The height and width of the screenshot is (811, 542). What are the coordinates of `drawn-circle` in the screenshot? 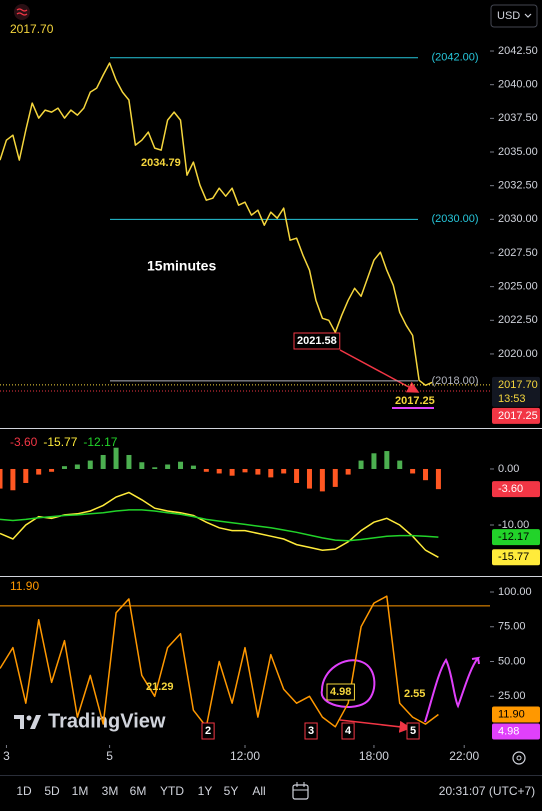 It's located at (348, 683).